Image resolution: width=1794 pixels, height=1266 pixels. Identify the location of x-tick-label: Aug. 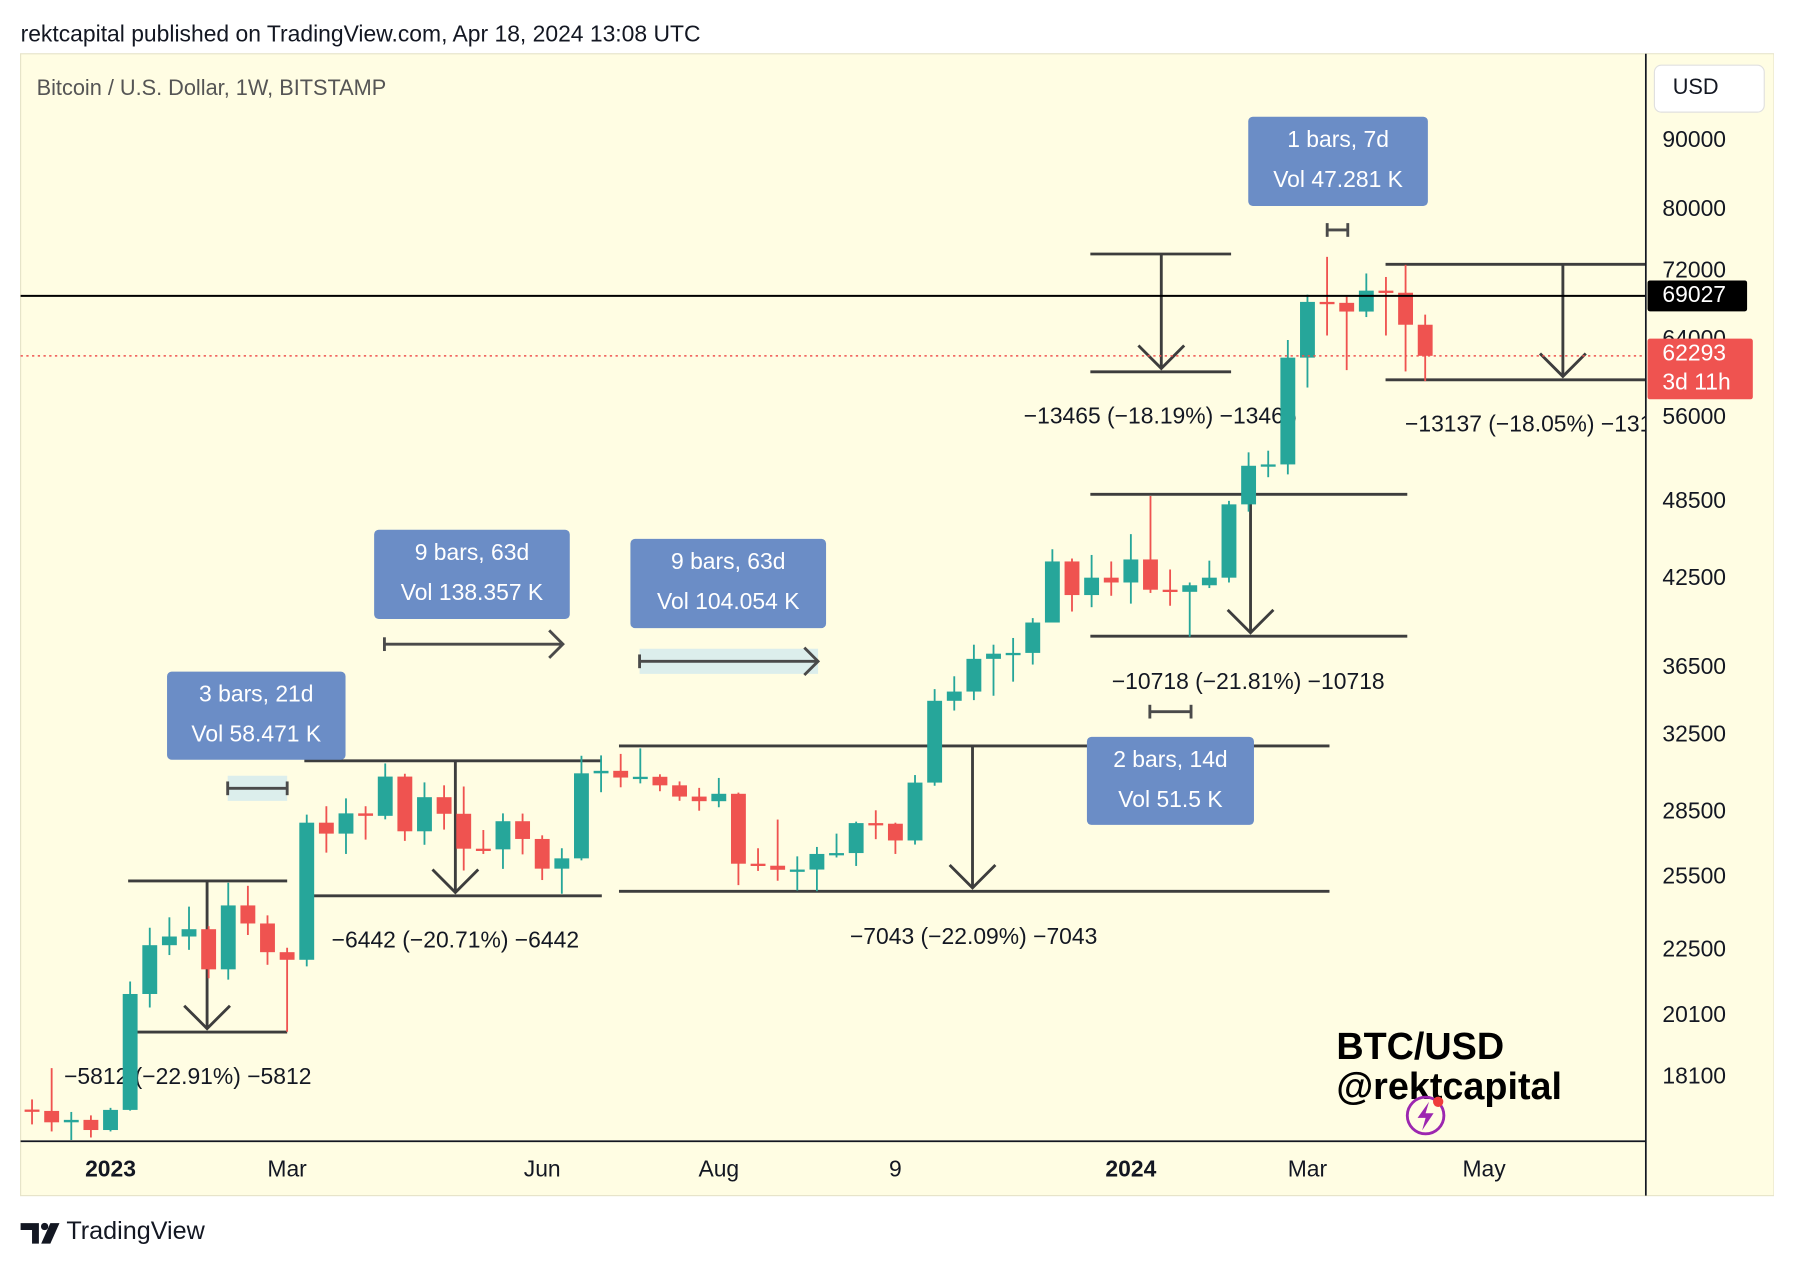
(718, 1169).